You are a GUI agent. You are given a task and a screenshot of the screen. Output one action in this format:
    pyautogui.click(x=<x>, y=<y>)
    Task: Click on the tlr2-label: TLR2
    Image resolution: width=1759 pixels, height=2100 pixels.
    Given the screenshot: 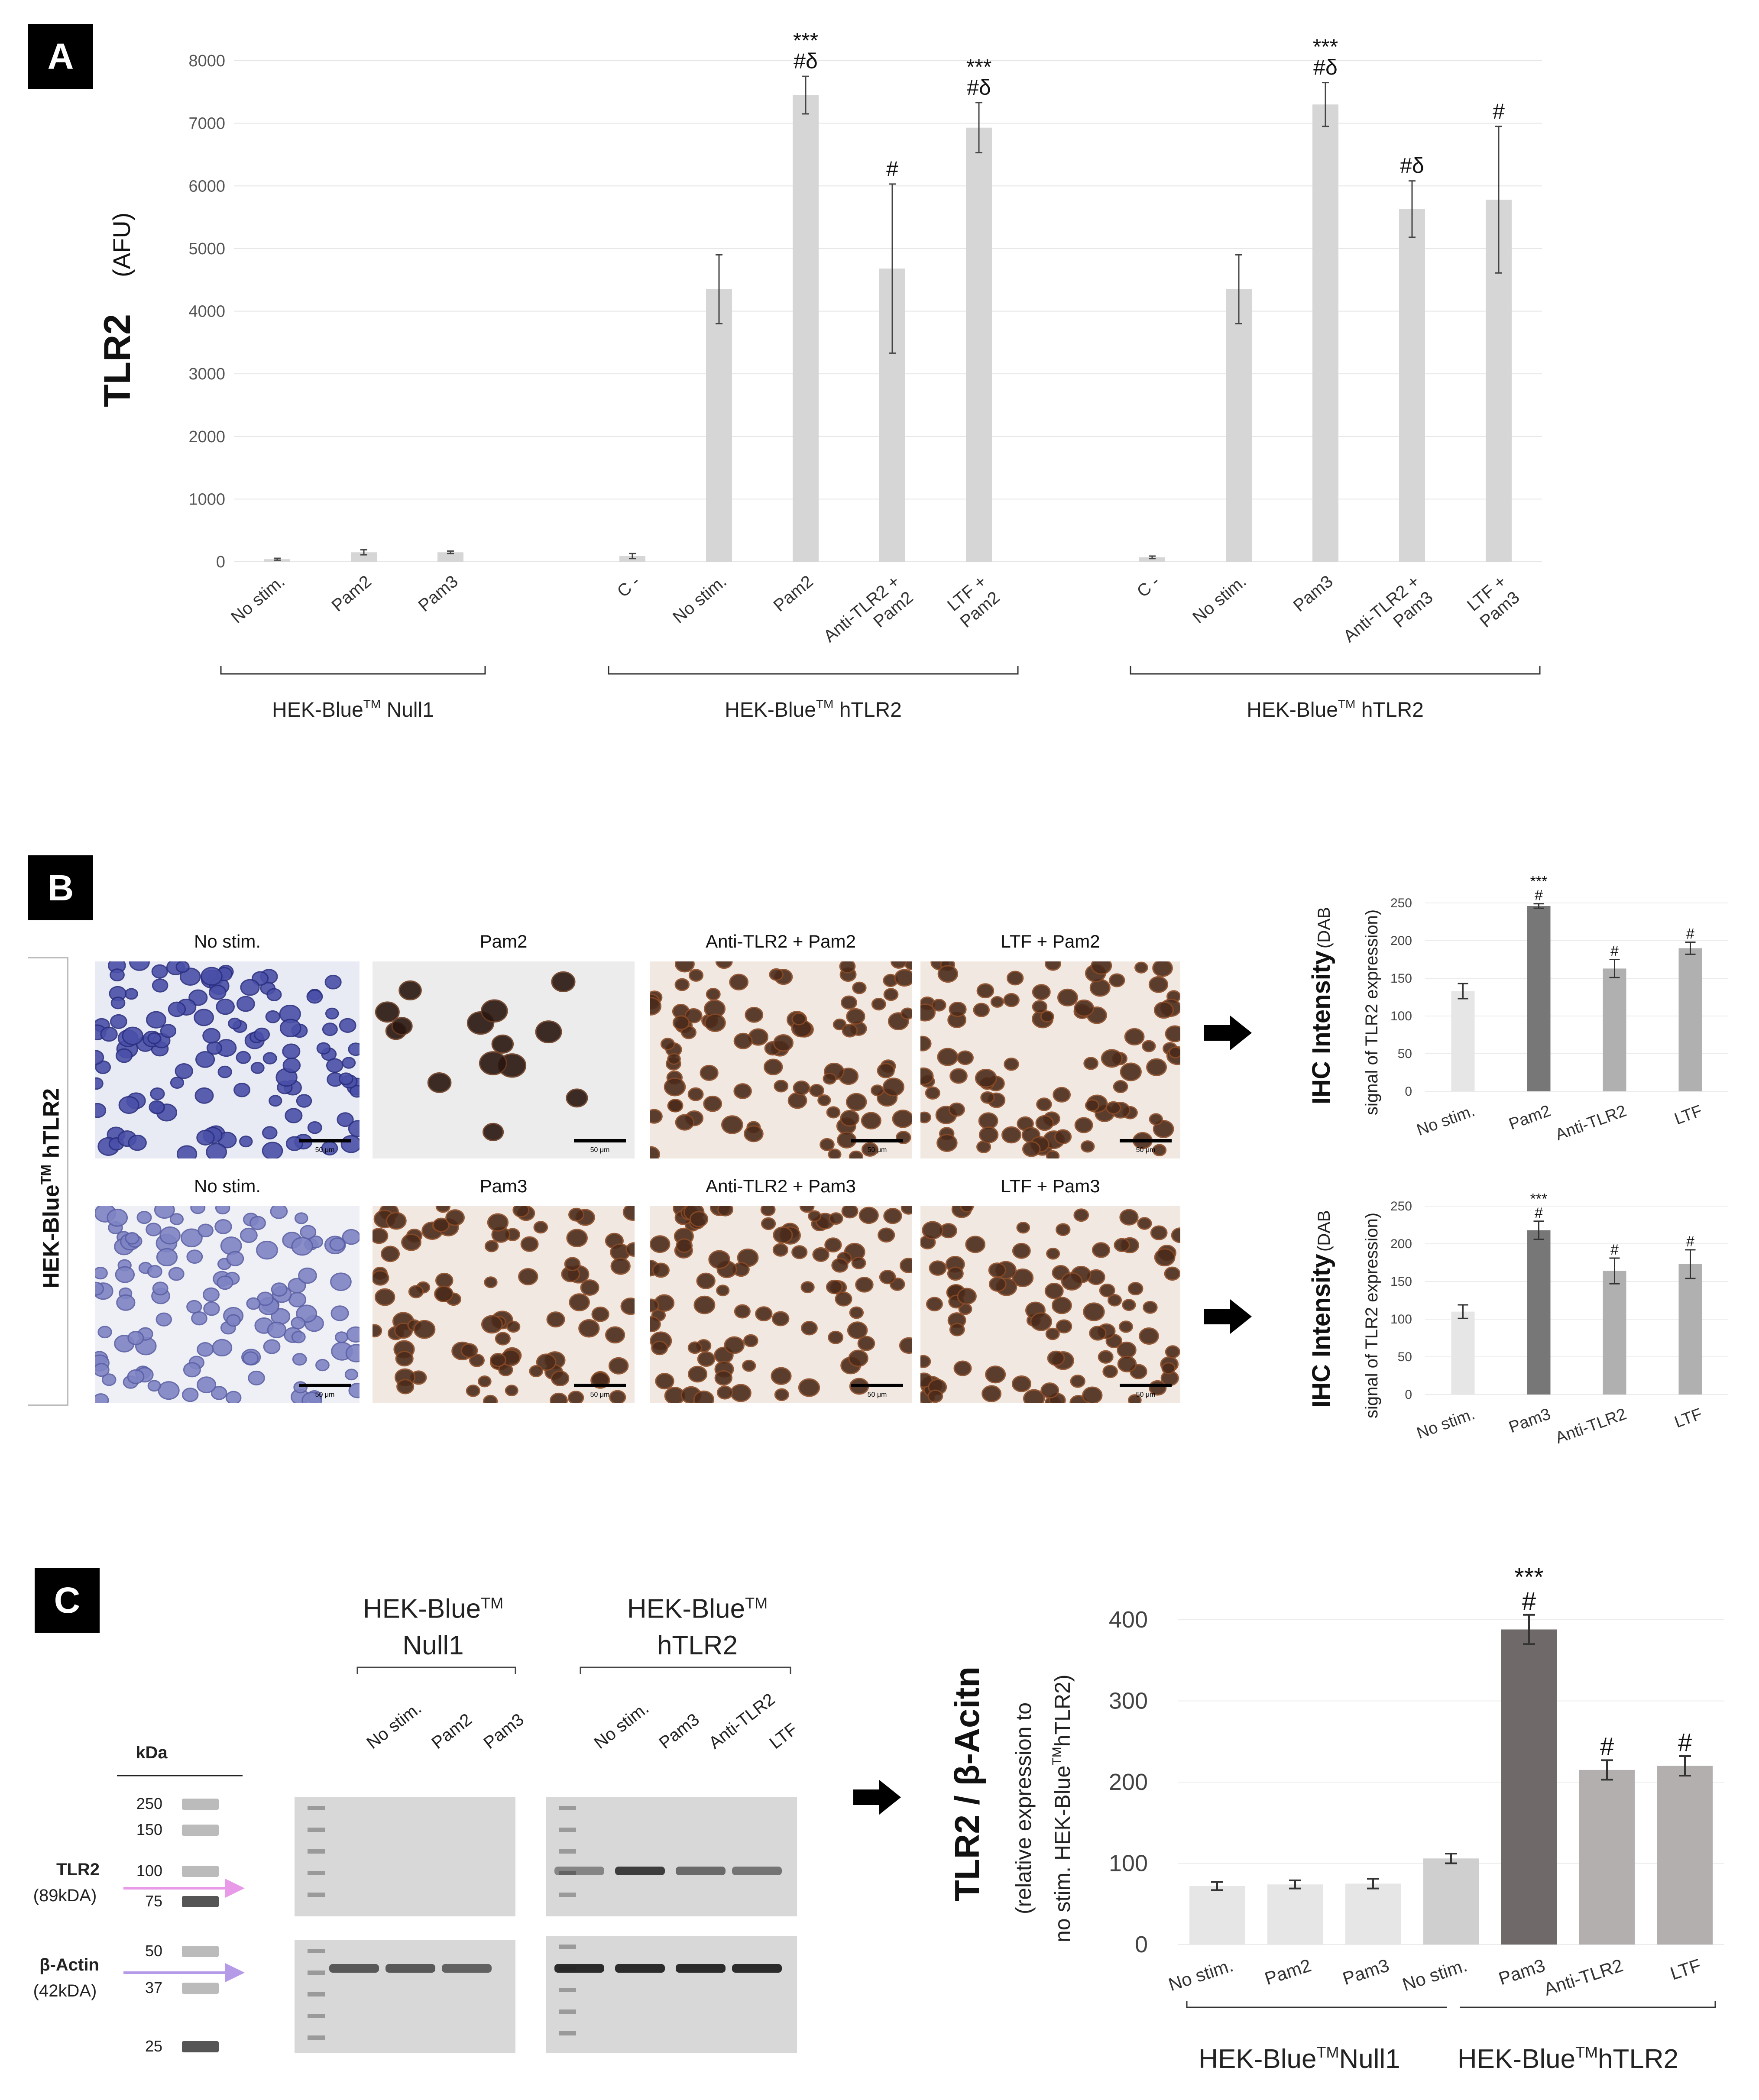 What is the action you would take?
    pyautogui.click(x=78, y=1869)
    